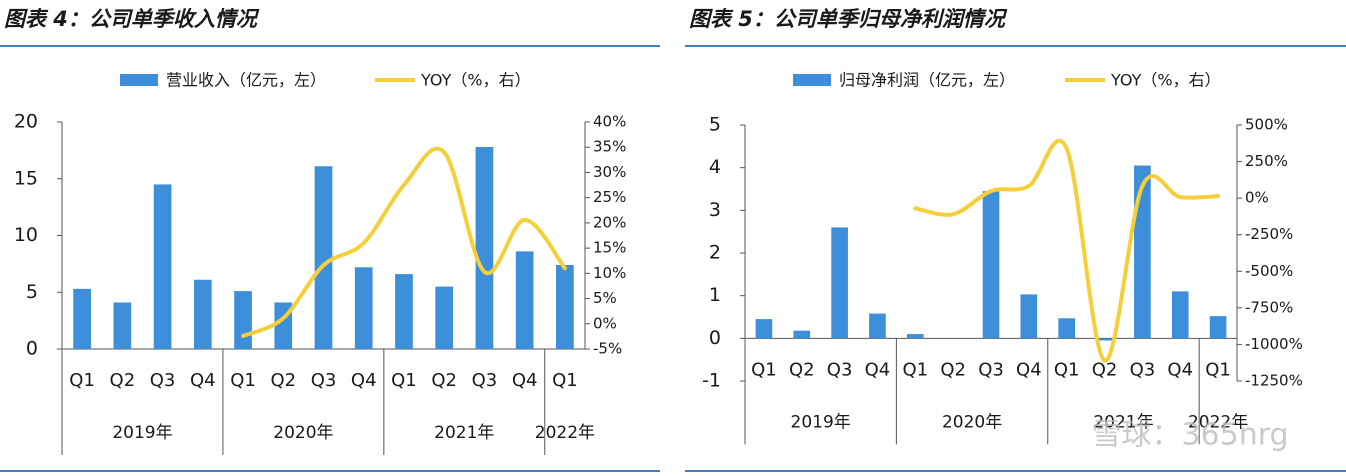 This screenshot has width=1346, height=476. Describe the element at coordinates (715, 253) in the screenshot. I see `y-tick-label: 2` at that location.